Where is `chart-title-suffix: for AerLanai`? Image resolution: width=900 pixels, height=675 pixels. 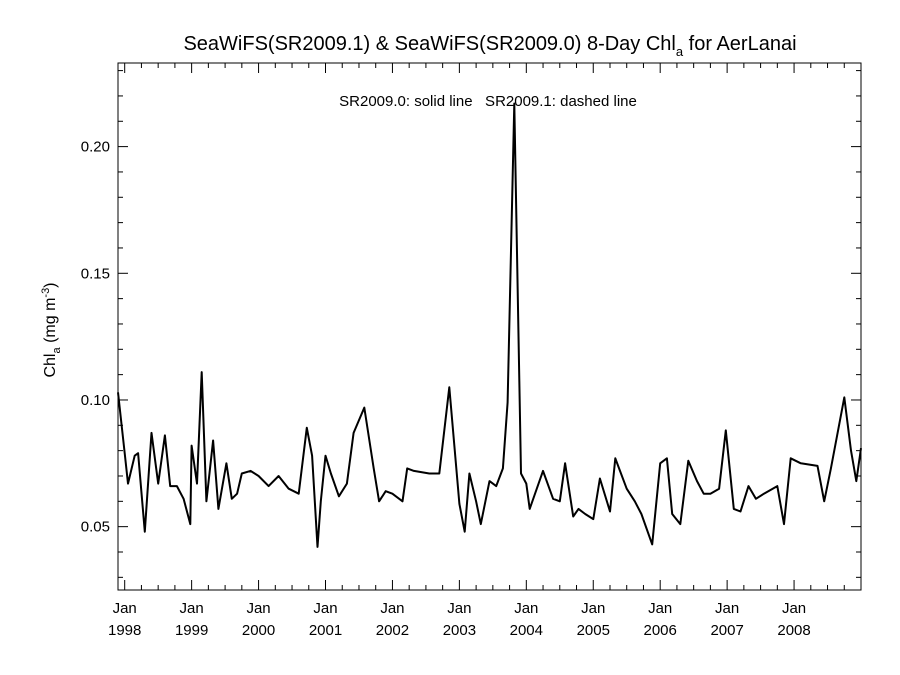
chart-title-suffix: for AerLanai is located at coordinates (739, 44).